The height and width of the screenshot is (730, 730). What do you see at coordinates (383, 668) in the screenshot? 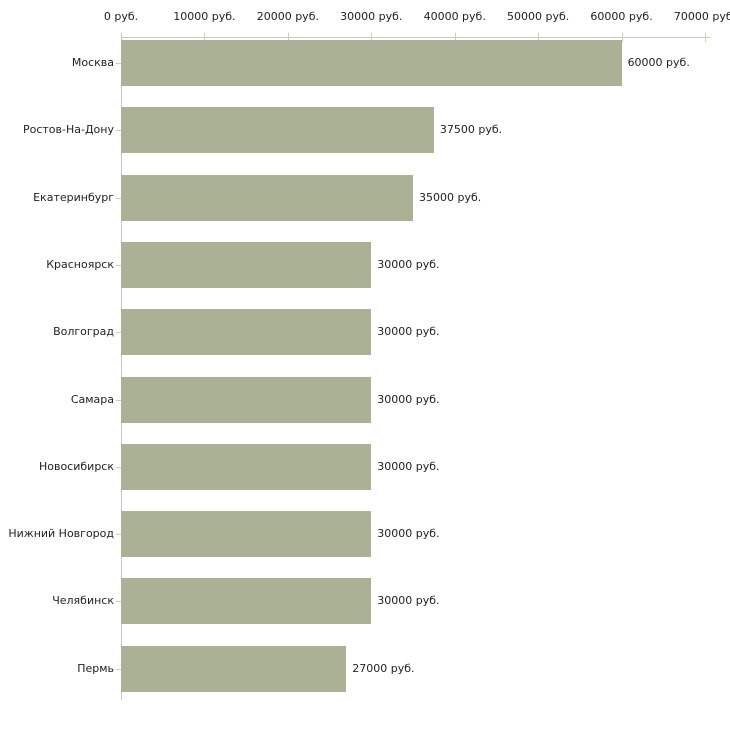
I see `value-label: 27000 руб.` at bounding box center [383, 668].